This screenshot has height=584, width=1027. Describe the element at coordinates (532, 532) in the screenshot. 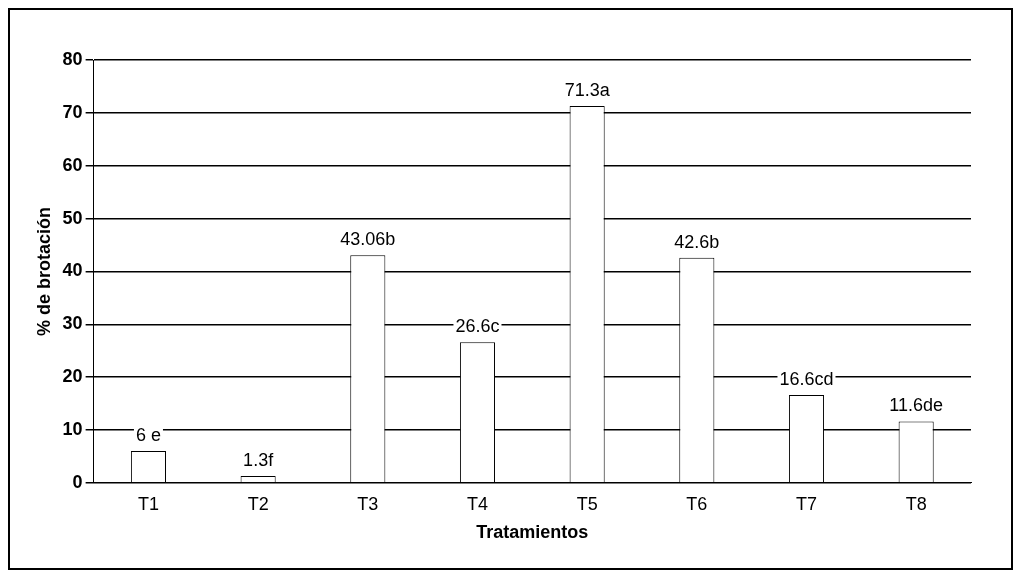

I see `x-axis-title: Tratamientos` at that location.